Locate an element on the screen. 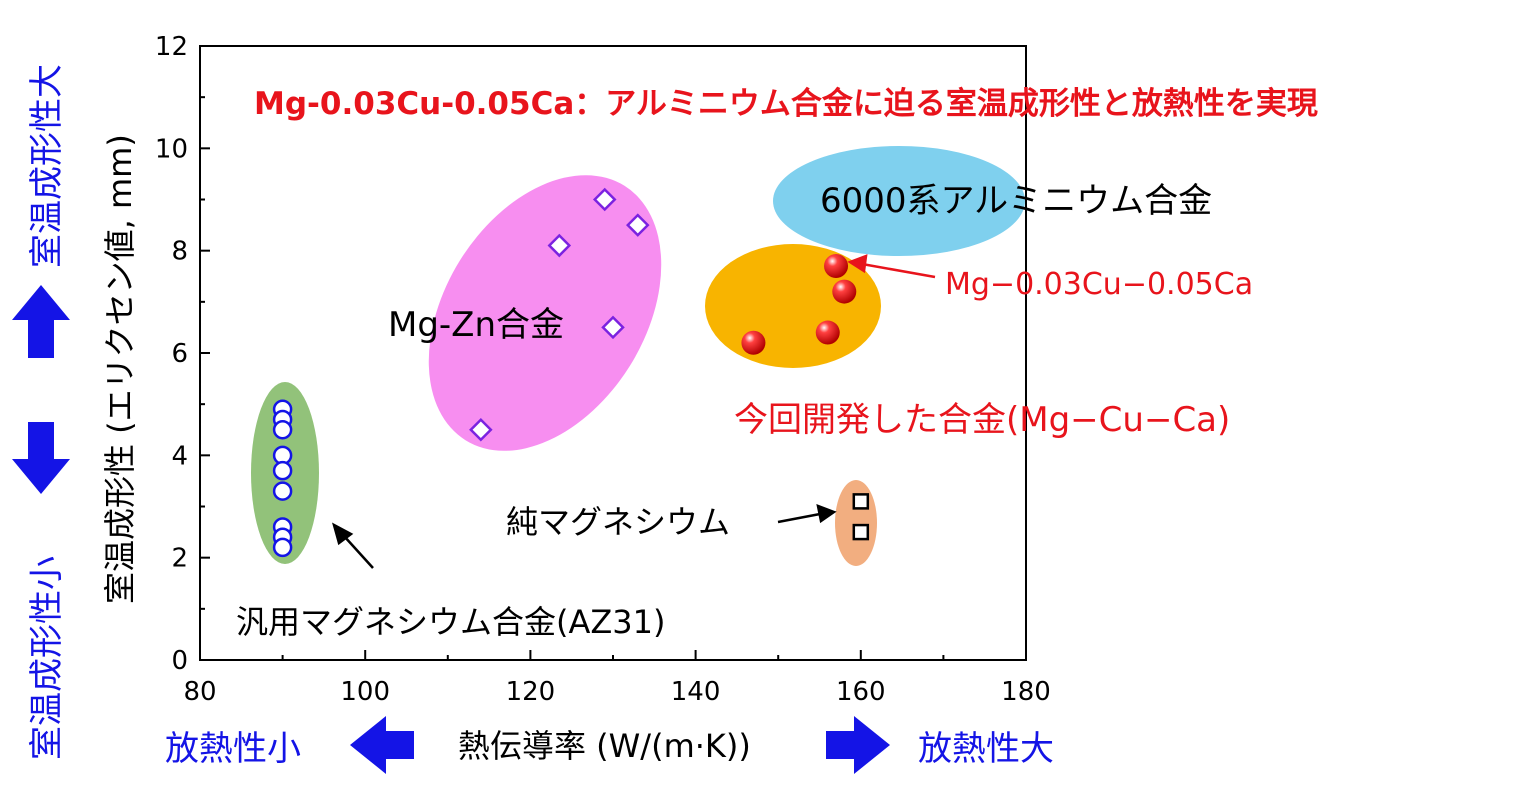 Image resolution: width=1516 pixels, height=794 pixels. label-mgzn: Mg-Zn合金 is located at coordinates (476, 325).